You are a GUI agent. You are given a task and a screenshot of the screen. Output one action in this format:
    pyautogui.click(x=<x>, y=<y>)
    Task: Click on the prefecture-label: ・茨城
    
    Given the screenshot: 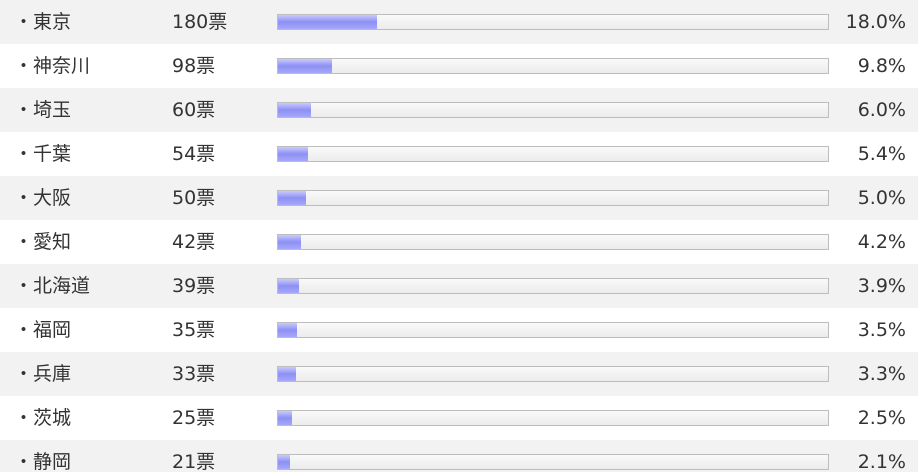 What is the action you would take?
    pyautogui.click(x=43, y=418)
    